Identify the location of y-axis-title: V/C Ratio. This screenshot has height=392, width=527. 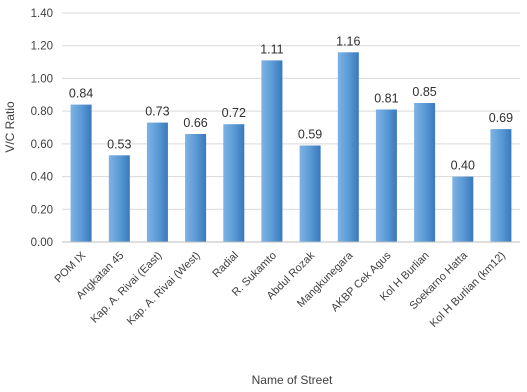
(10, 127).